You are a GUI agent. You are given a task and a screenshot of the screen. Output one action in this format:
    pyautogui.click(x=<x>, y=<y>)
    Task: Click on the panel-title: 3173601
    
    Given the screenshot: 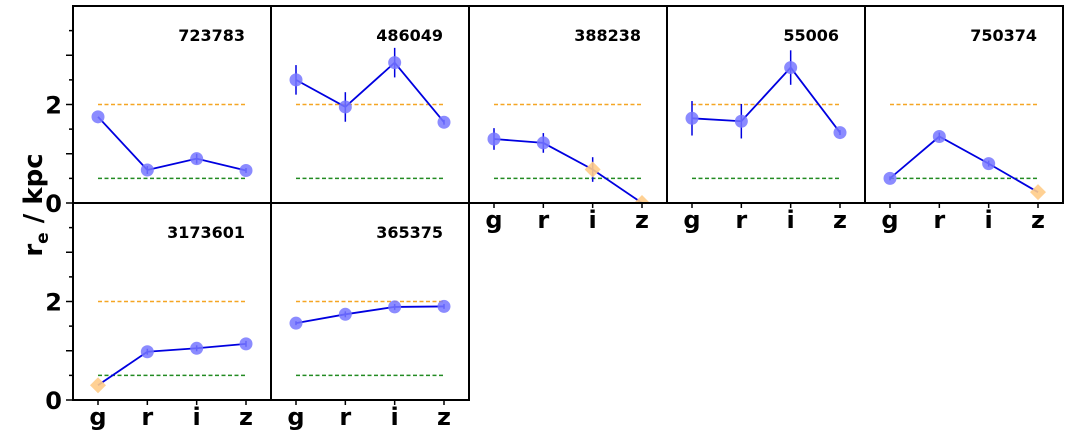 What is the action you would take?
    pyautogui.click(x=206, y=232)
    